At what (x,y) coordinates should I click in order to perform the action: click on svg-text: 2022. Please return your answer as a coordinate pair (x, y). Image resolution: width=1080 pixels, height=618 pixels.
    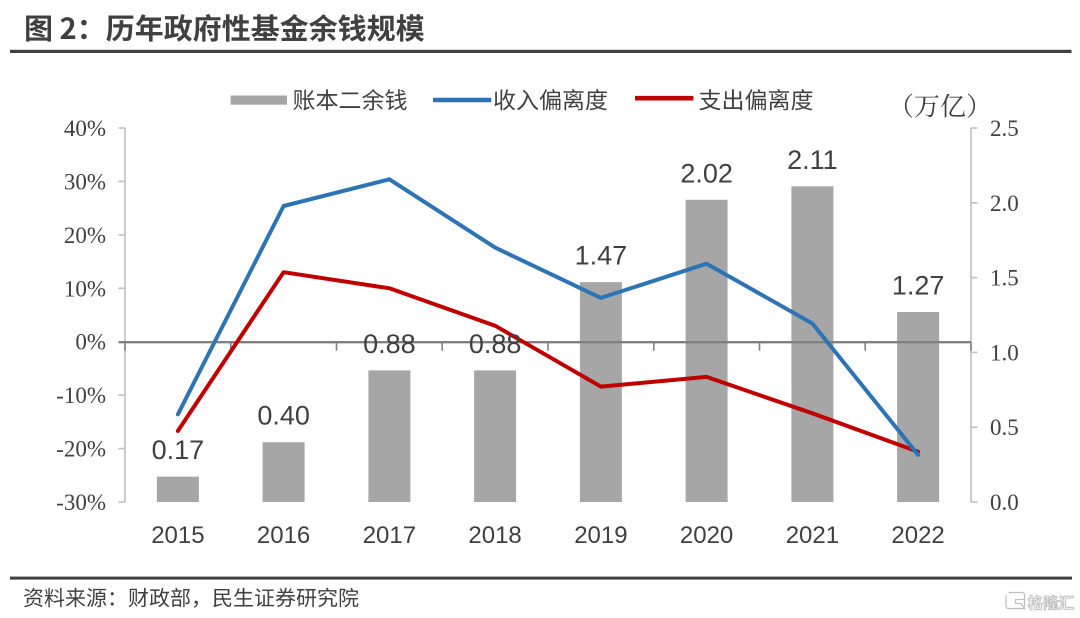
    Looking at the image, I should click on (917, 535).